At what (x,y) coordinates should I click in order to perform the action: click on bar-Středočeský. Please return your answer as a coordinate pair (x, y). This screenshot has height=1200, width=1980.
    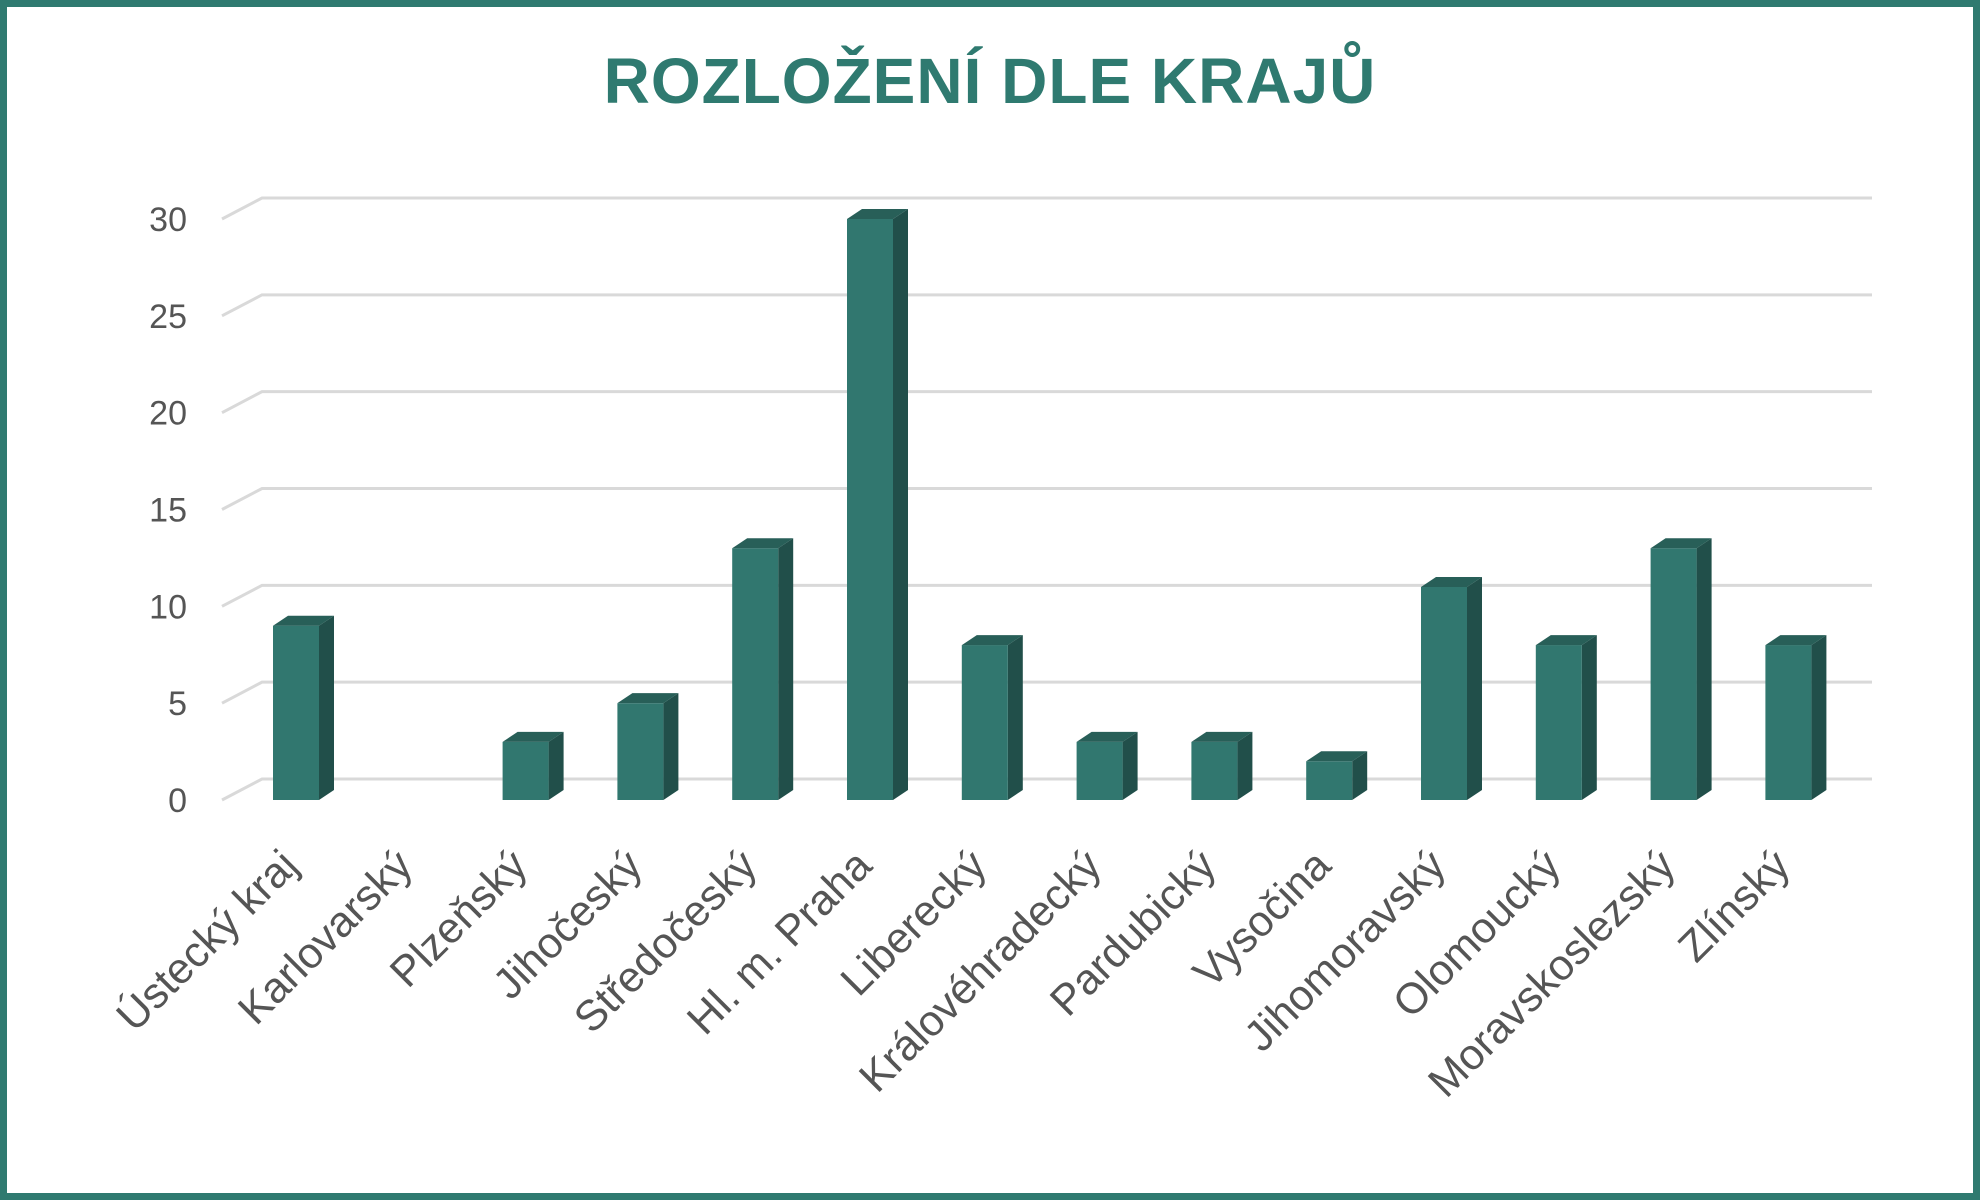
    Looking at the image, I should click on (763, 669).